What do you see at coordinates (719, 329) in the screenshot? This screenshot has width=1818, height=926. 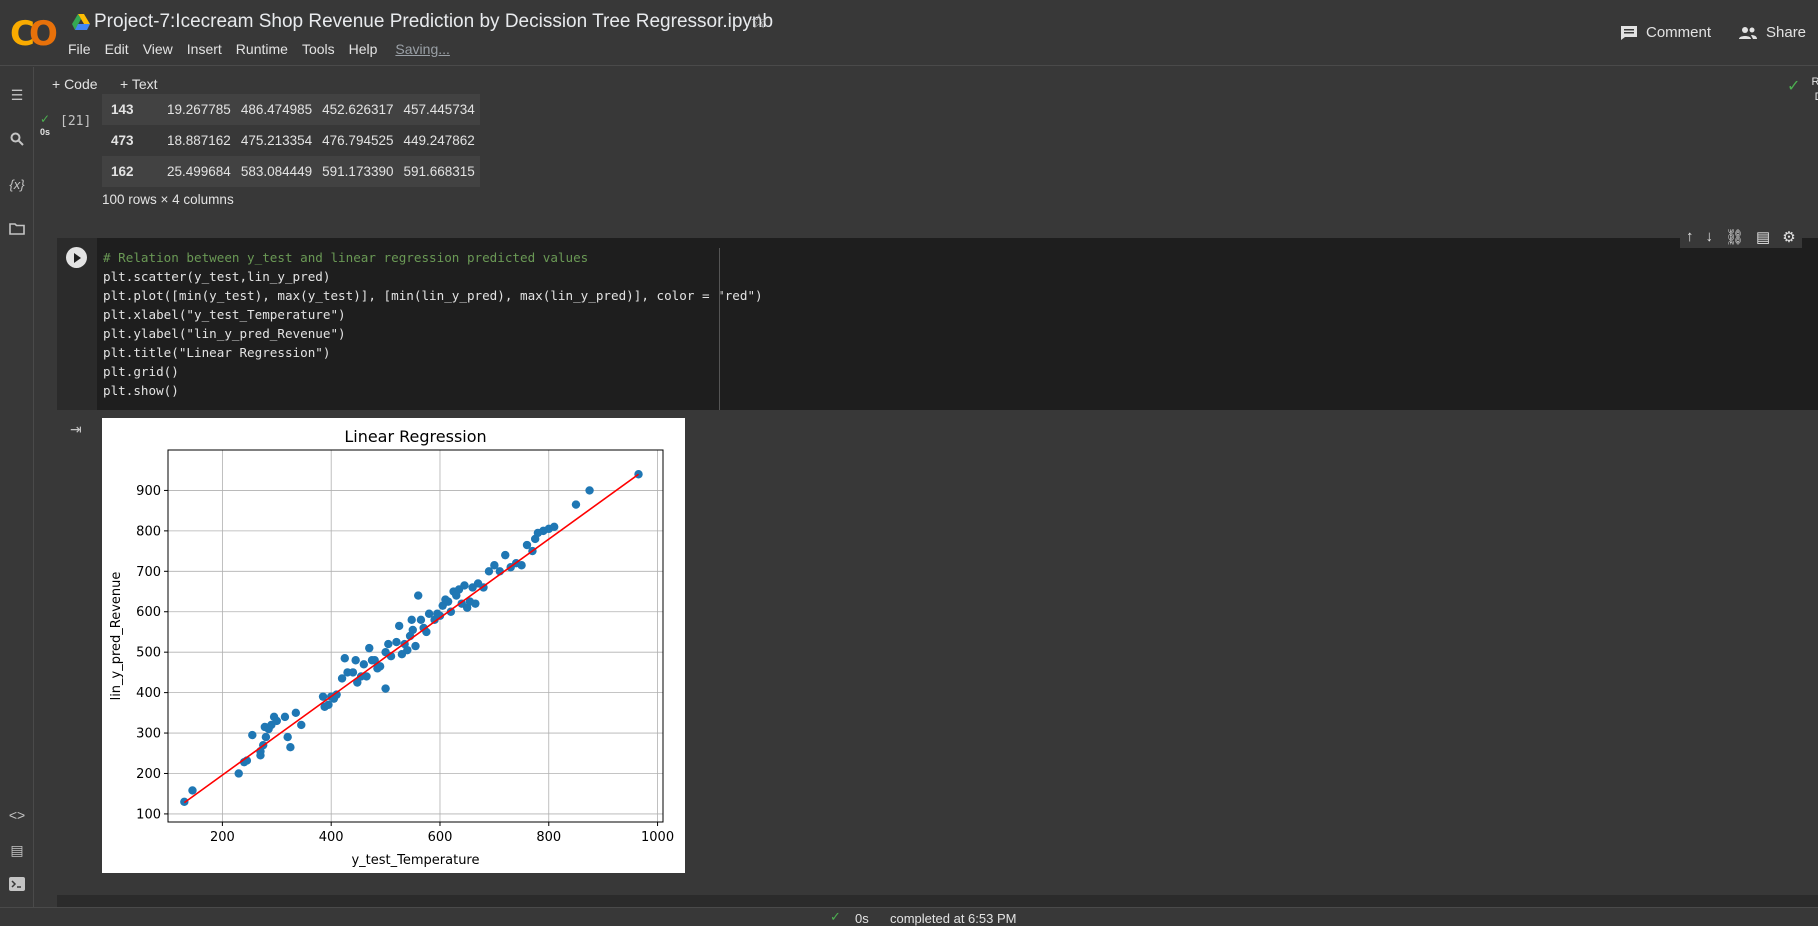 I see `ruler-line` at bounding box center [719, 329].